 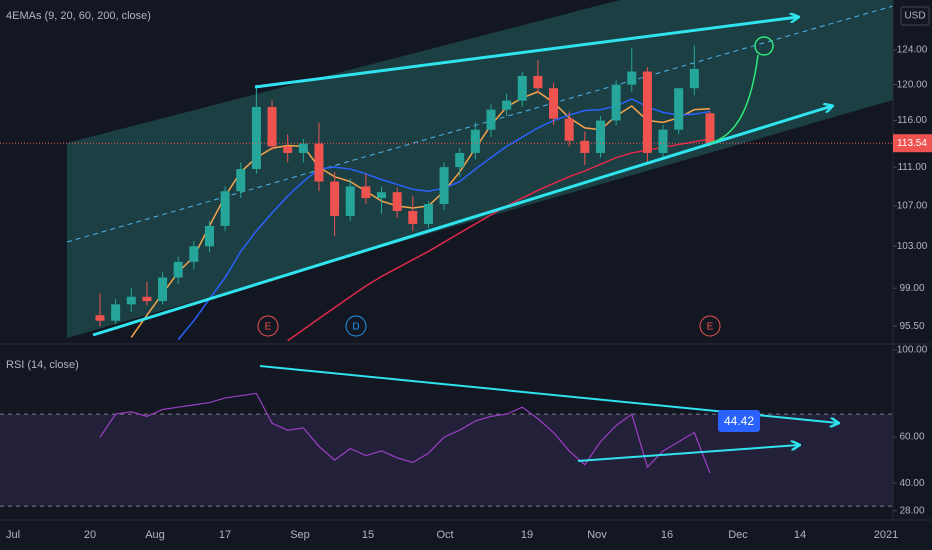 I want to click on x-tick-label: 15, so click(x=368, y=535).